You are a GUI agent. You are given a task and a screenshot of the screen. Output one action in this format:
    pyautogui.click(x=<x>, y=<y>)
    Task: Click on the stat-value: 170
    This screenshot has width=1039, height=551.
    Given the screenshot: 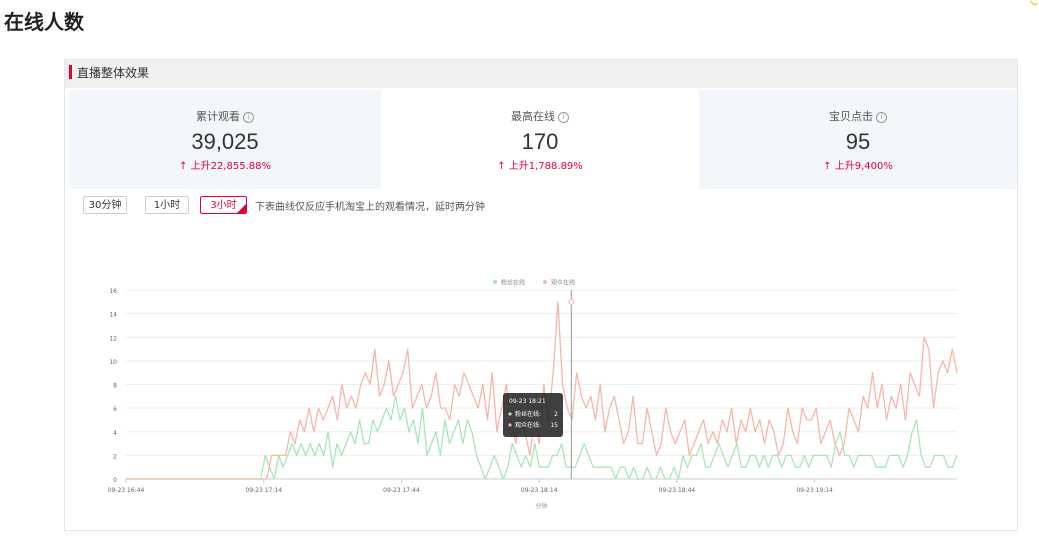 What is the action you would take?
    pyautogui.click(x=540, y=141)
    